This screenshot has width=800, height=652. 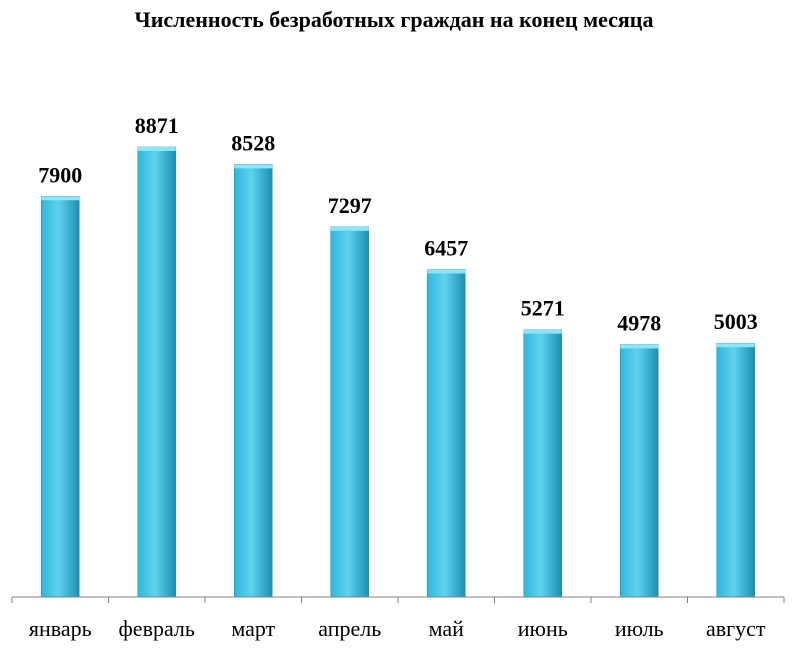 What do you see at coordinates (253, 142) in the screenshot?
I see `data-label: 8528` at bounding box center [253, 142].